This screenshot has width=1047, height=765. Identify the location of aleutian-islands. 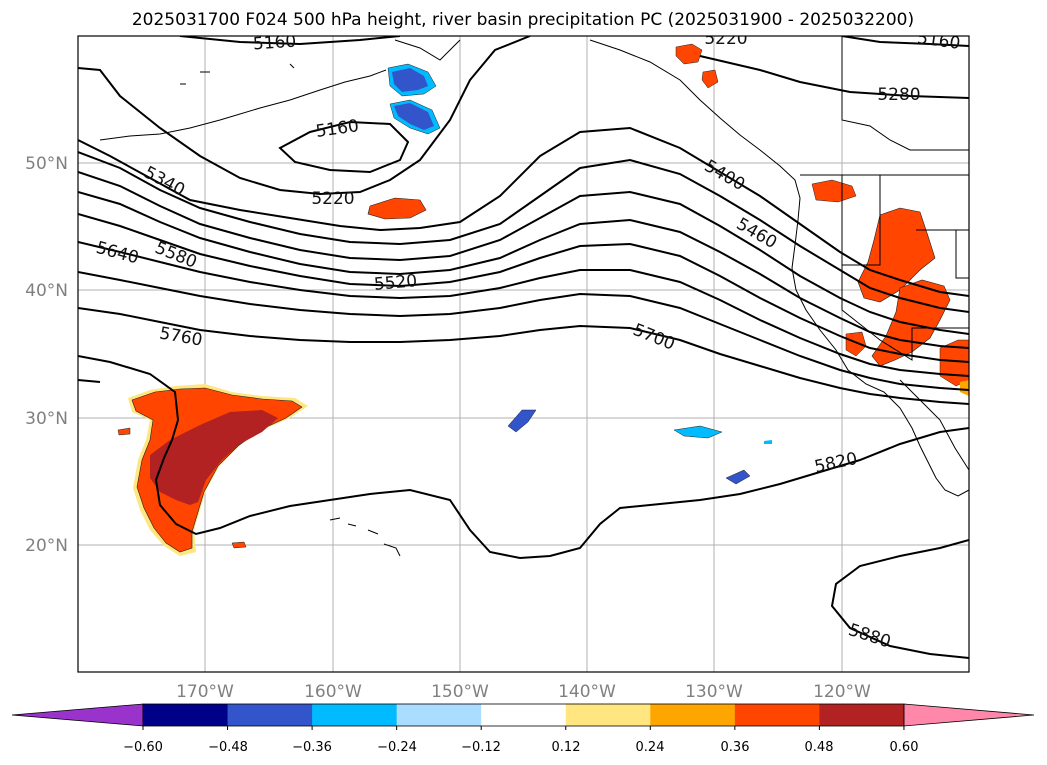
(243, 105).